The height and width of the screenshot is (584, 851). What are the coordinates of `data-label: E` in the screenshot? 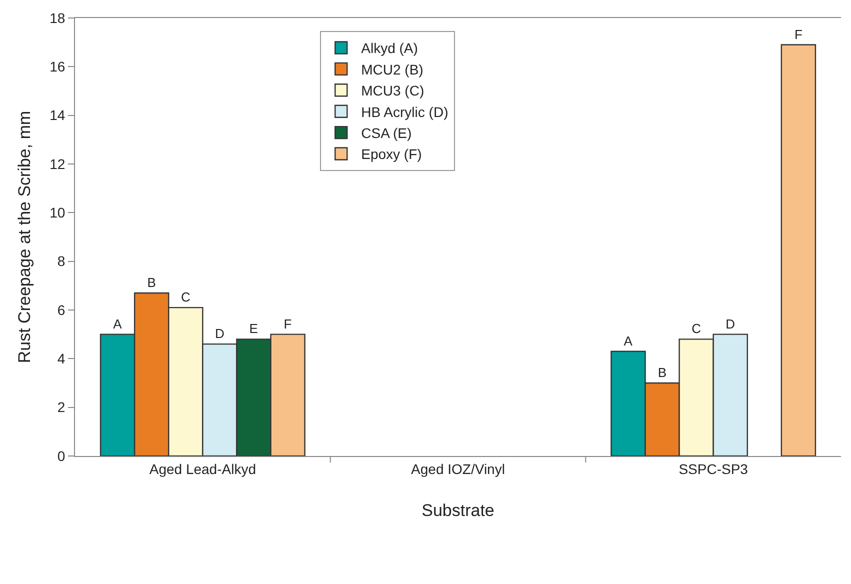 It's located at (253, 328).